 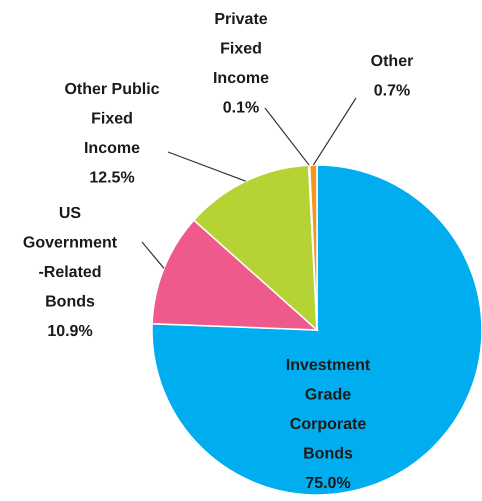 What do you see at coordinates (392, 61) in the screenshot?
I see `slice-label: Other` at bounding box center [392, 61].